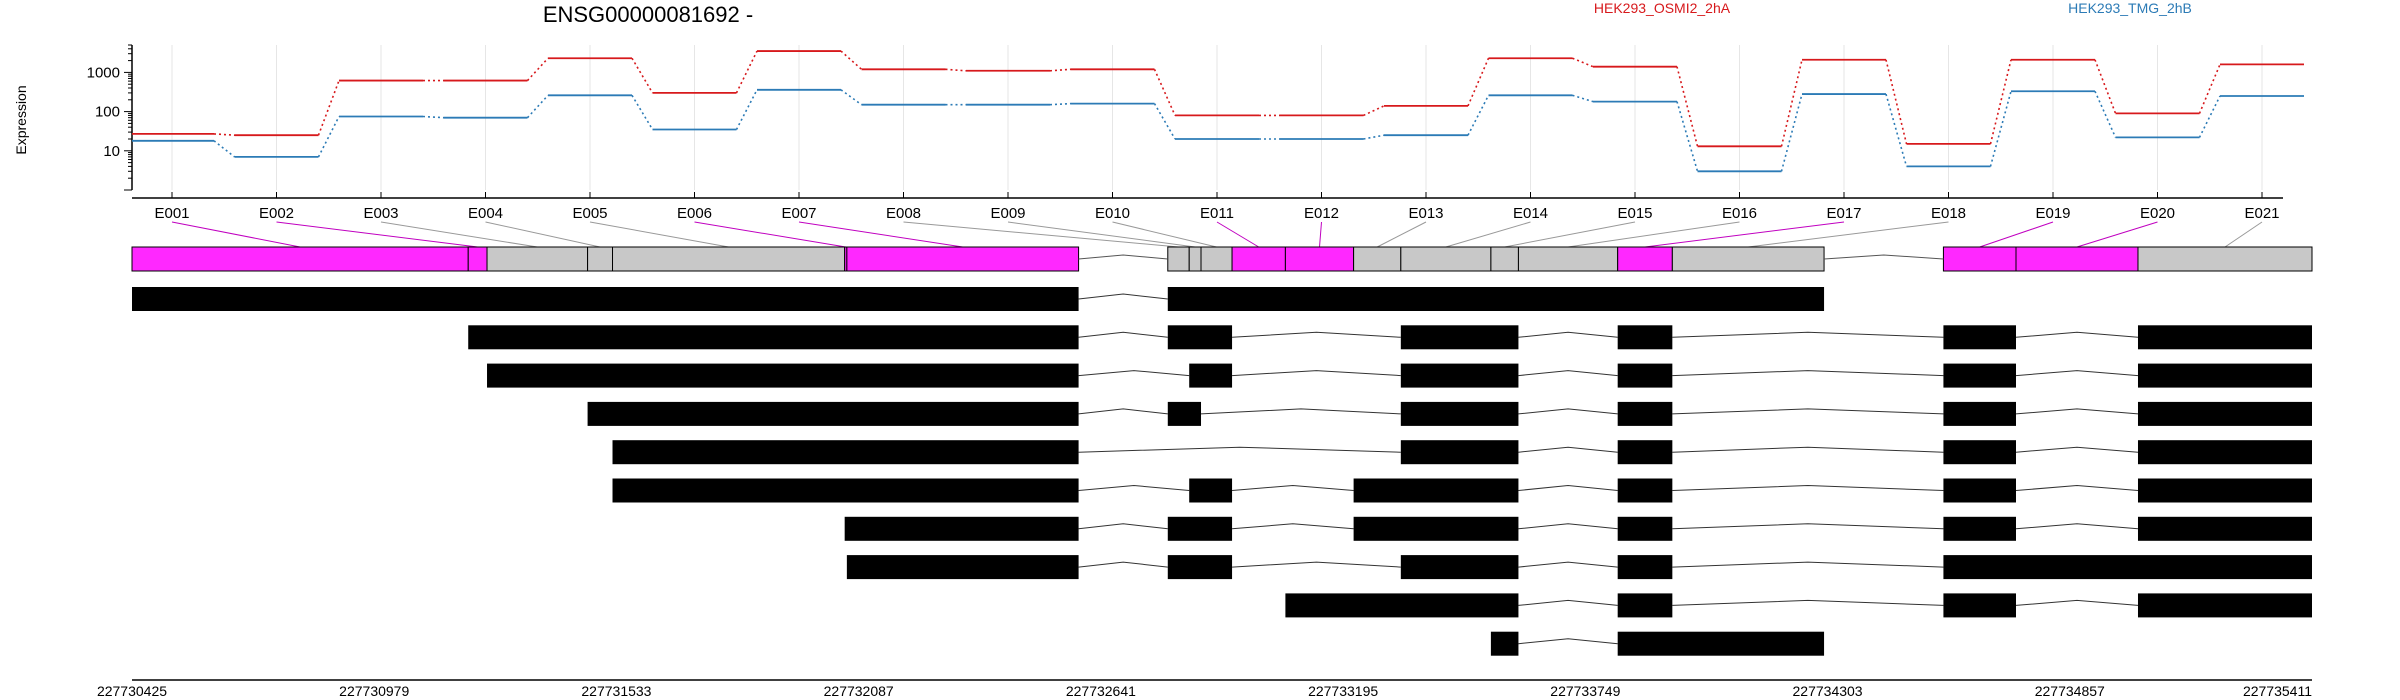 This screenshot has width=2400, height=700. What do you see at coordinates (1217, 213) in the screenshot?
I see `exon-label: E011` at bounding box center [1217, 213].